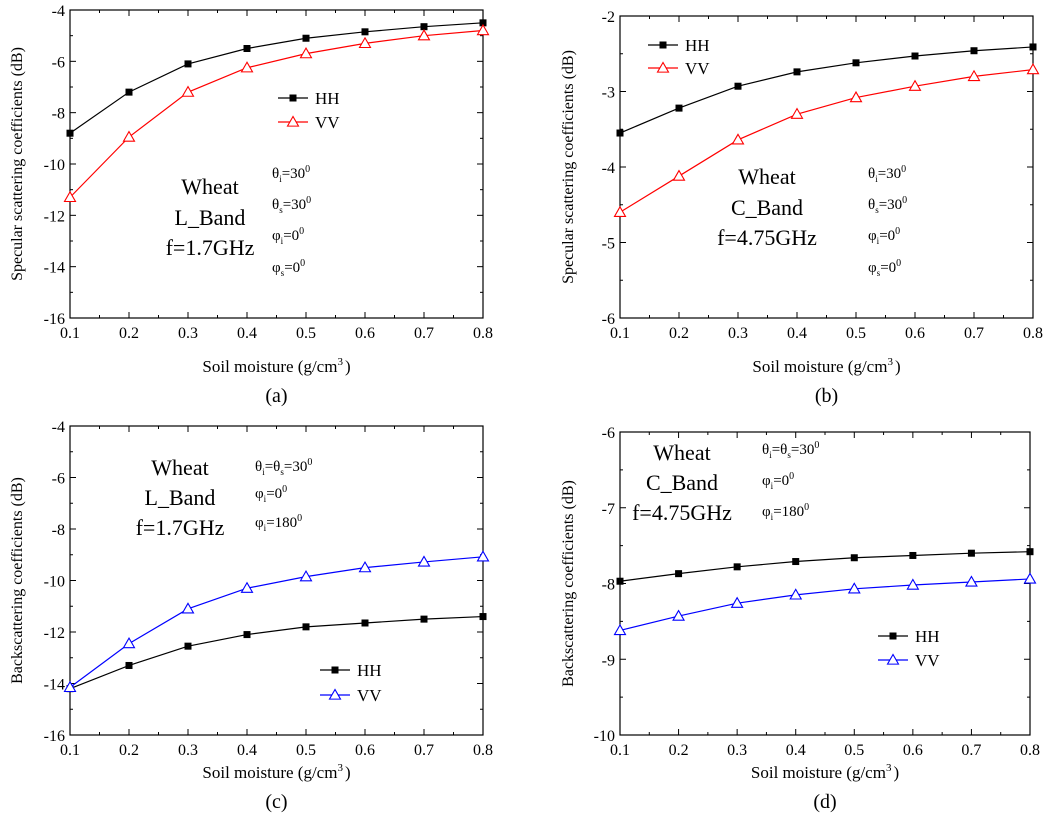  What do you see at coordinates (608, 585) in the screenshot?
I see `y-tick-label: -8` at bounding box center [608, 585].